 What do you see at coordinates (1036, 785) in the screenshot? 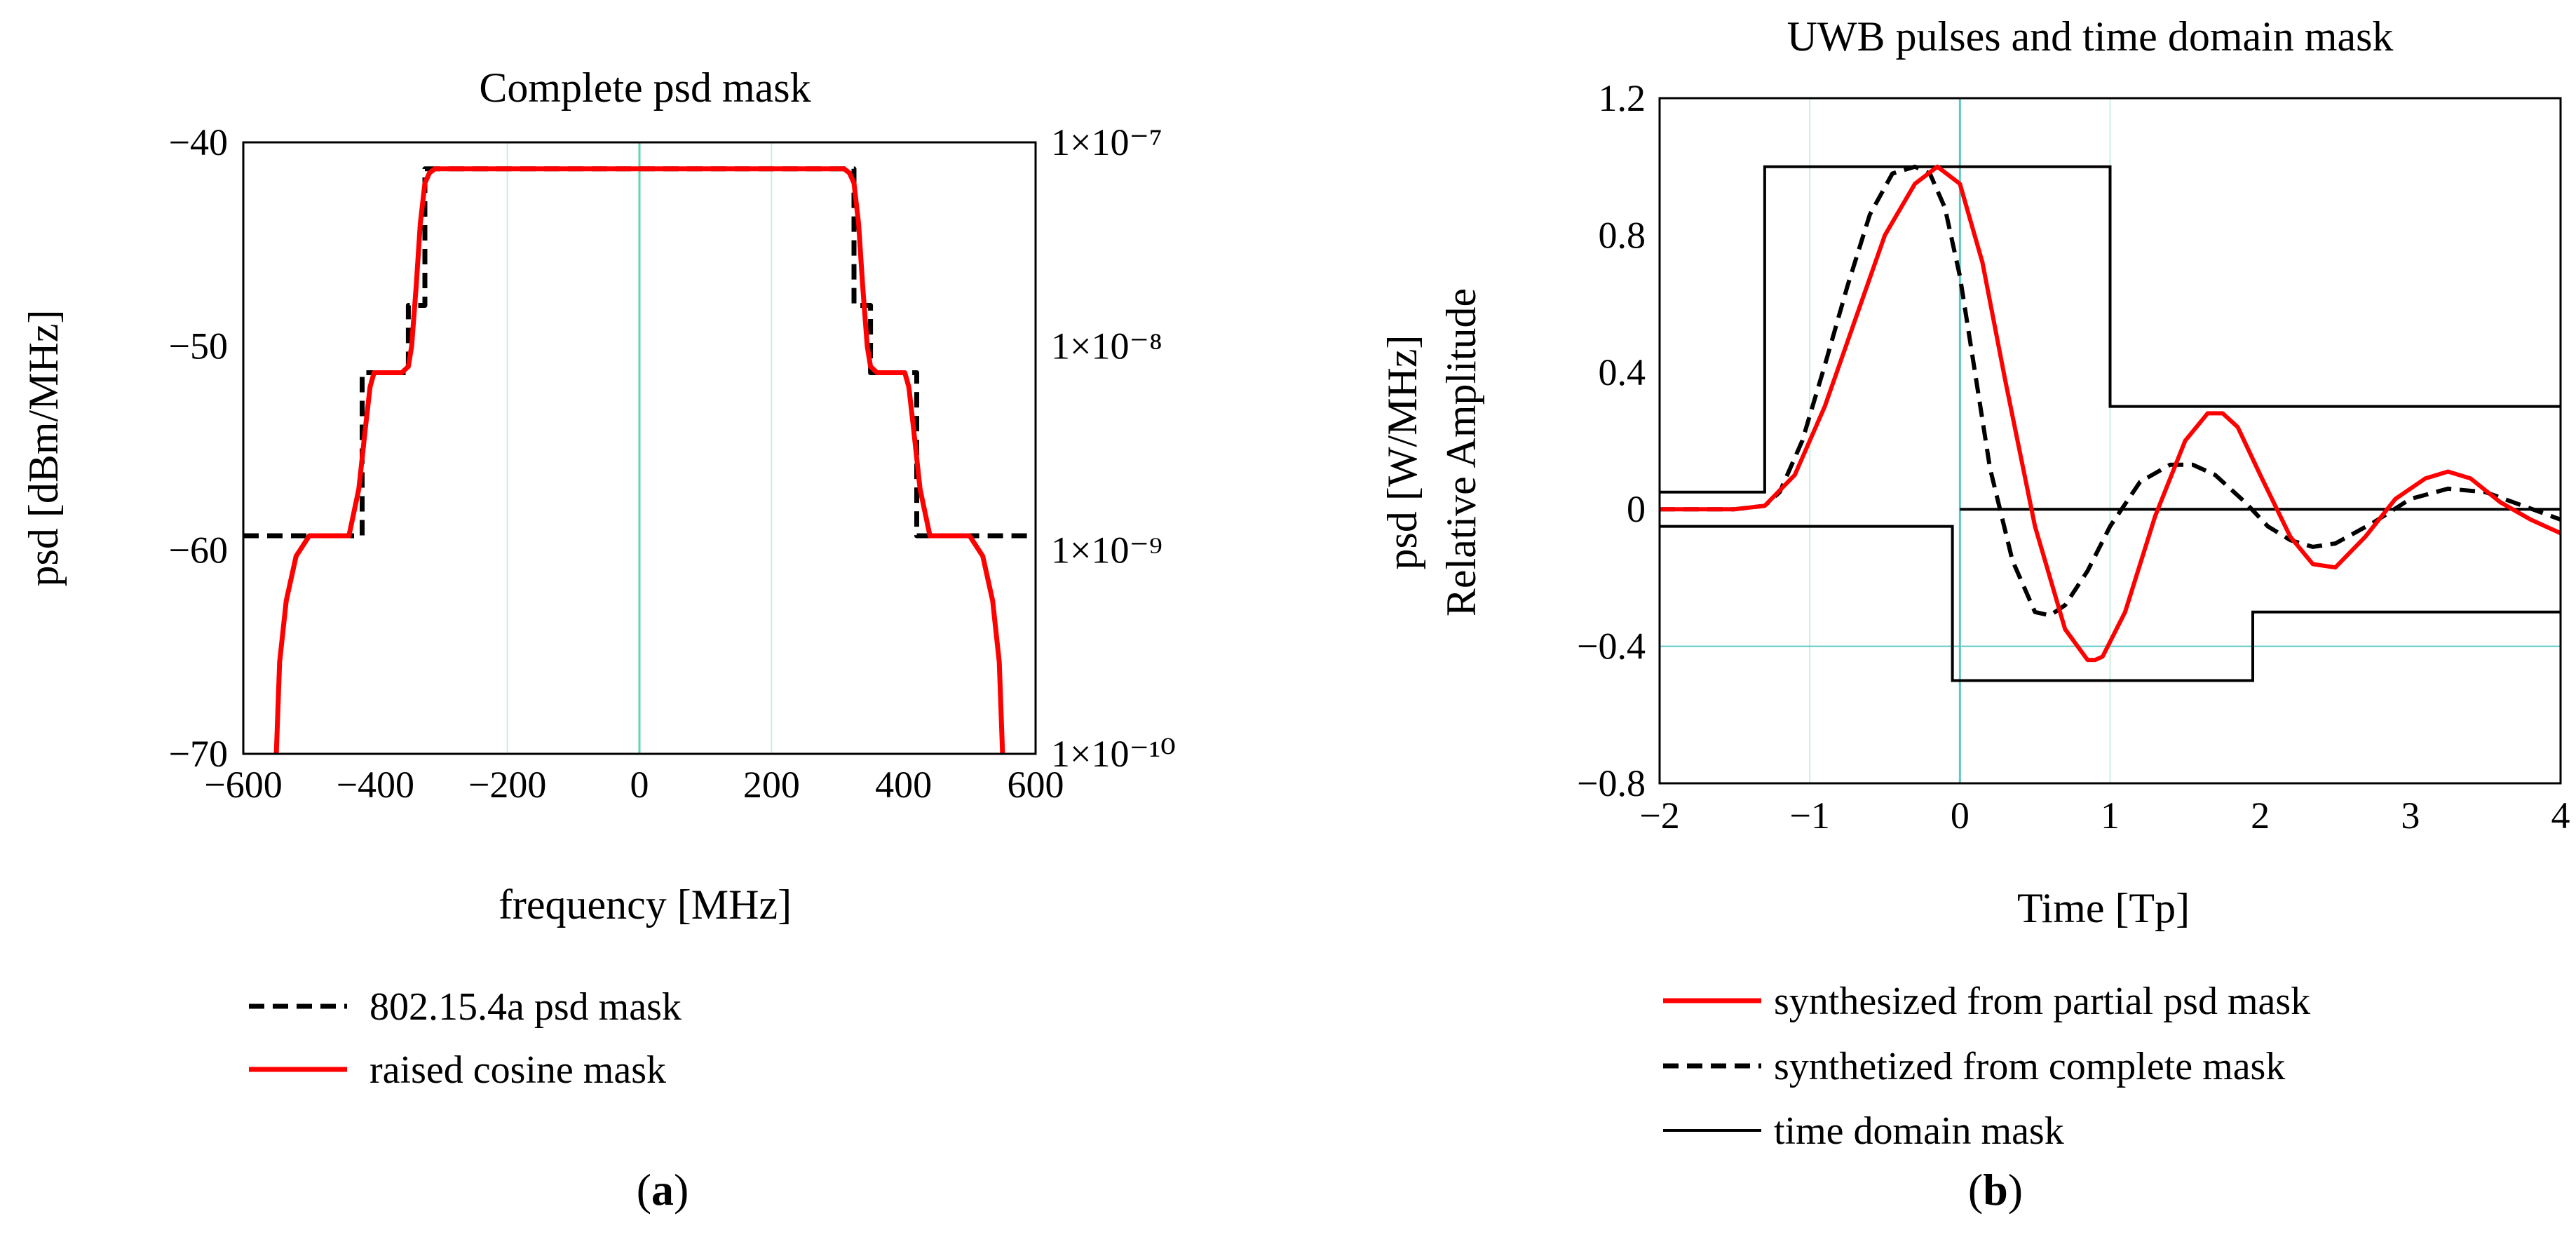
I see `chart-a-x-tick-6: 600` at bounding box center [1036, 785].